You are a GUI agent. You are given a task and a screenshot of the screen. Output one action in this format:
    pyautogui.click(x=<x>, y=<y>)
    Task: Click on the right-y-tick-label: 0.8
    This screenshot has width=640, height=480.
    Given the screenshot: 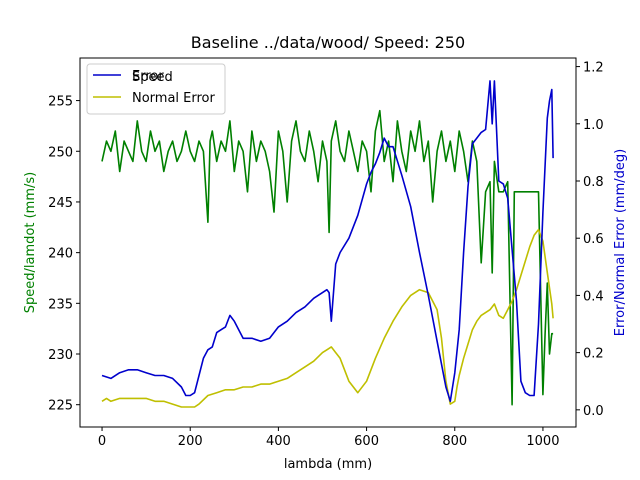 What is the action you would take?
    pyautogui.click(x=593, y=182)
    